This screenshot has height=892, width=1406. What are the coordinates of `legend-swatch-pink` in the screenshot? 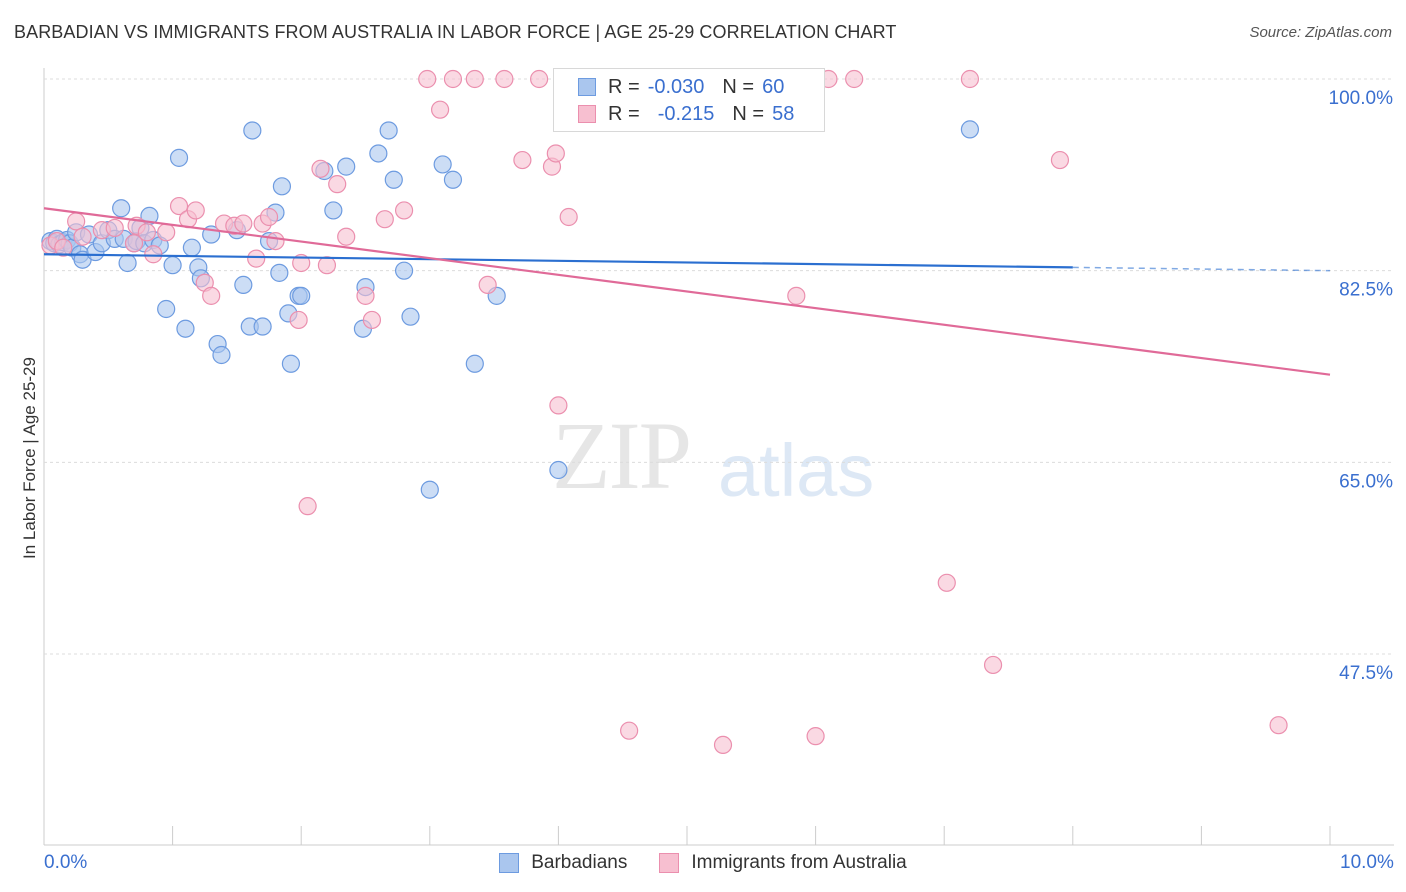 It's located at (587, 114).